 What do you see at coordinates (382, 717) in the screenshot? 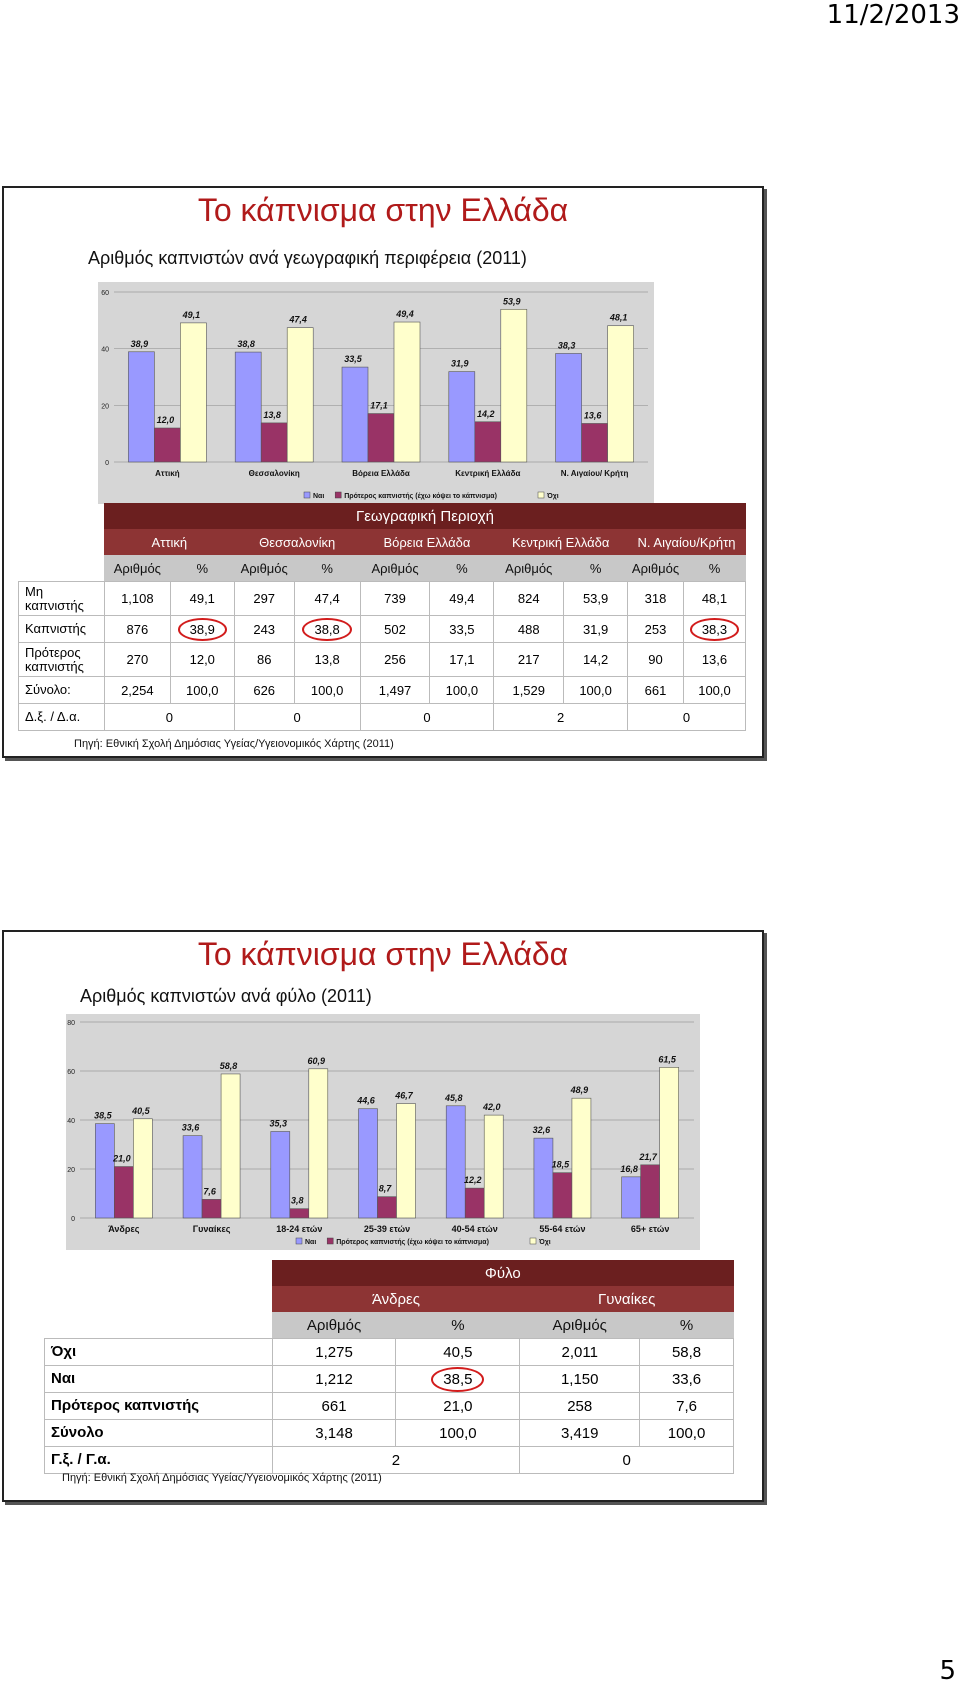
I see `table-row: Δ.ξ. / Δ.α. 0 0 0 2 0` at bounding box center [382, 717].